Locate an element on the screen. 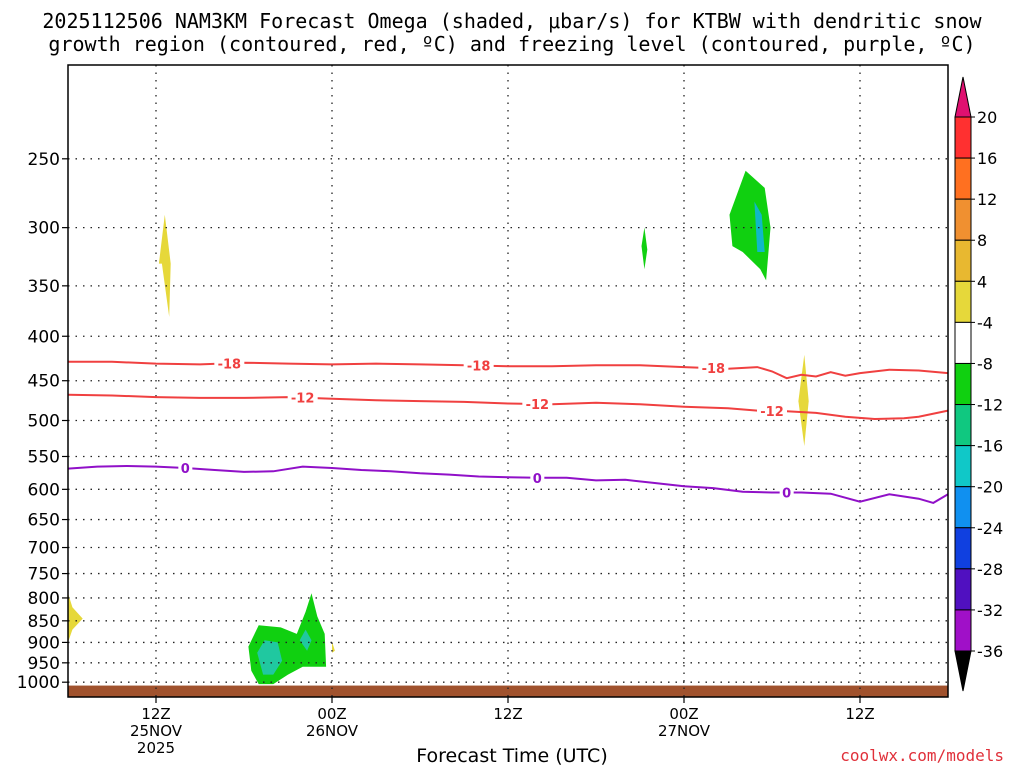  x-tick-label-18-1: 26NOV is located at coordinates (332, 731).